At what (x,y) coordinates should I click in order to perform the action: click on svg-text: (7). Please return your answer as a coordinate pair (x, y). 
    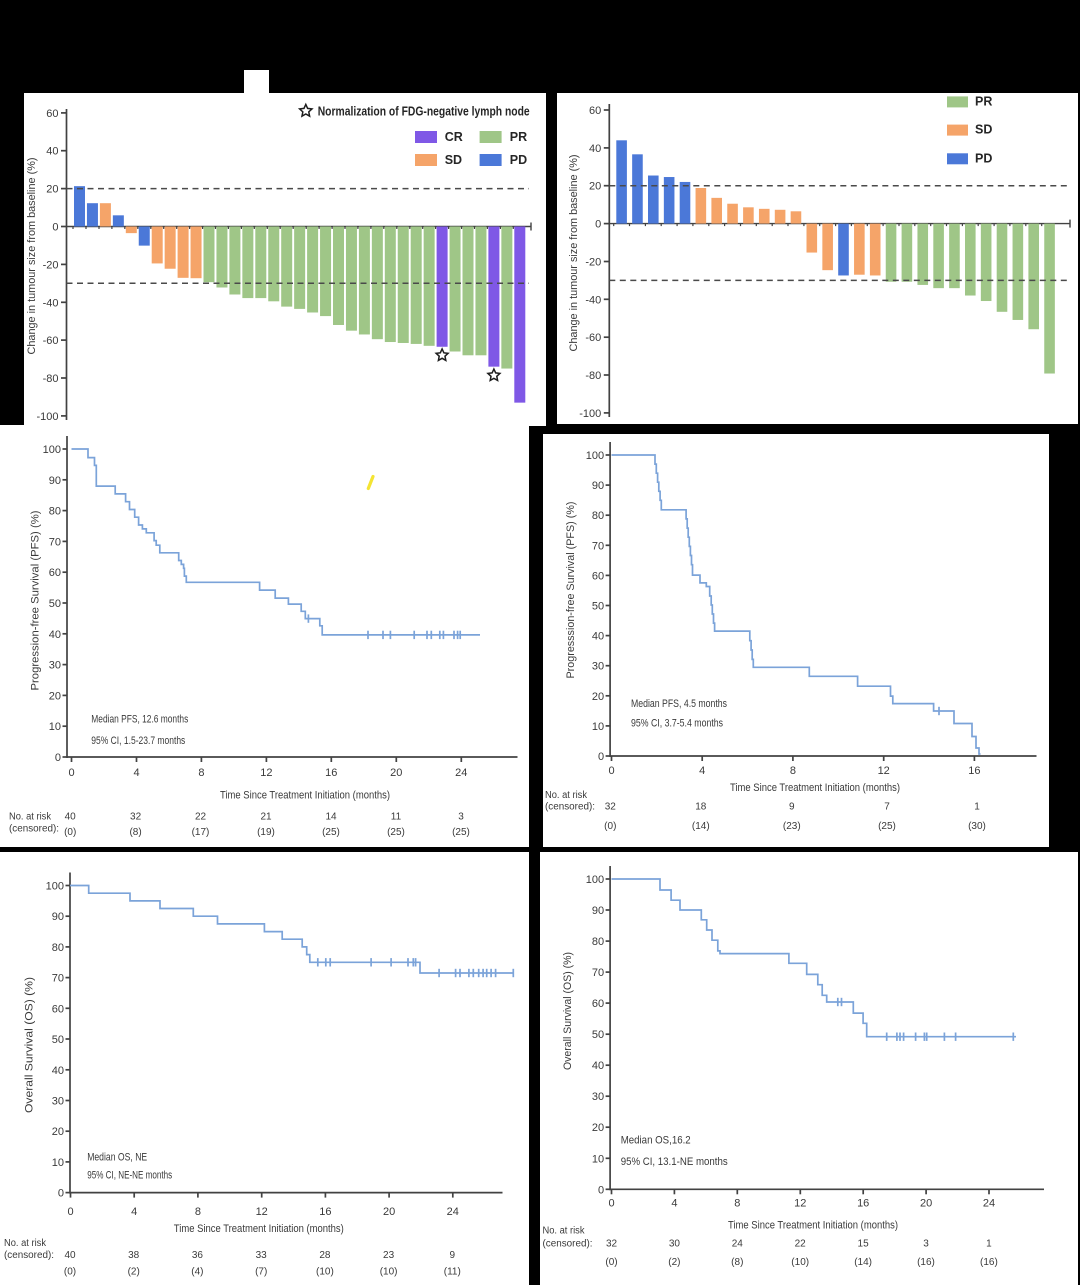
    Looking at the image, I should click on (261, 1272).